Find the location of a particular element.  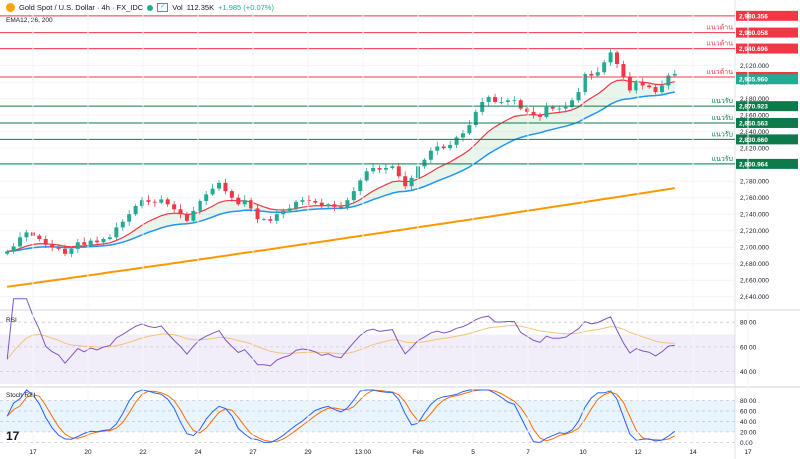

level-price-label: 2,850.563 is located at coordinates (753, 123).